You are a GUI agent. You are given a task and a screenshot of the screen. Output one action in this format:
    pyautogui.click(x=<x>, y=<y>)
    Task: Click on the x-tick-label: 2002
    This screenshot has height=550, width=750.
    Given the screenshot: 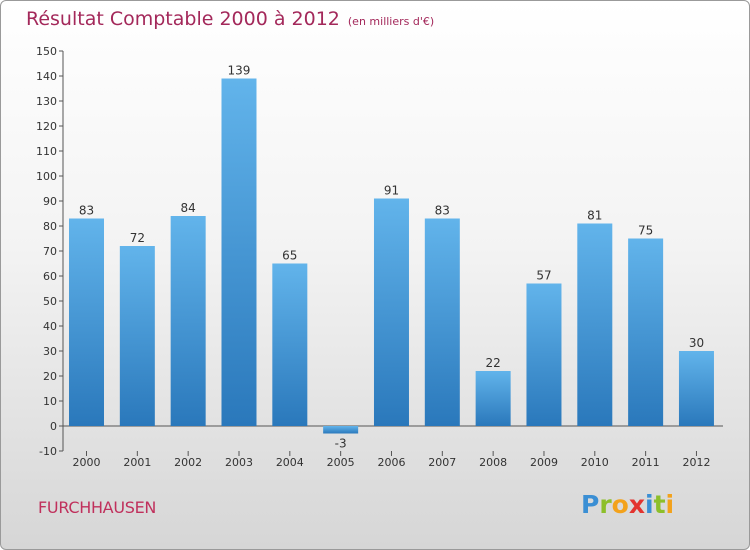 What is the action you would take?
    pyautogui.click(x=188, y=462)
    